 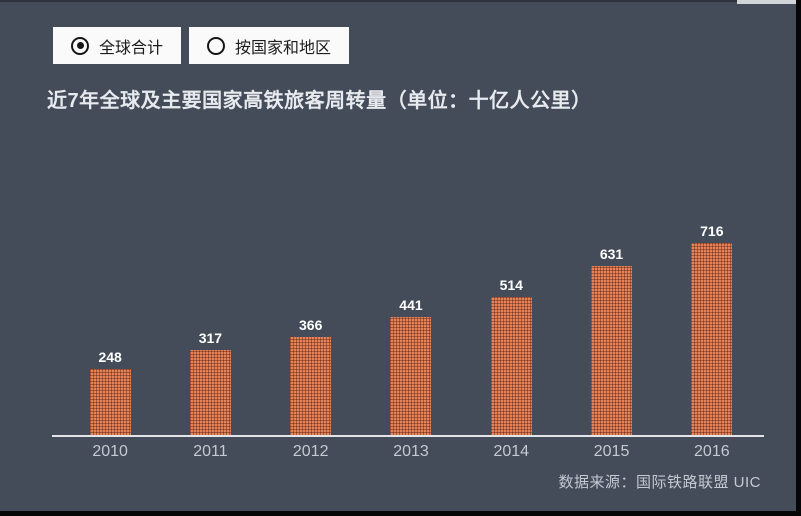 I want to click on x-tick-label: 2012, so click(x=310, y=451).